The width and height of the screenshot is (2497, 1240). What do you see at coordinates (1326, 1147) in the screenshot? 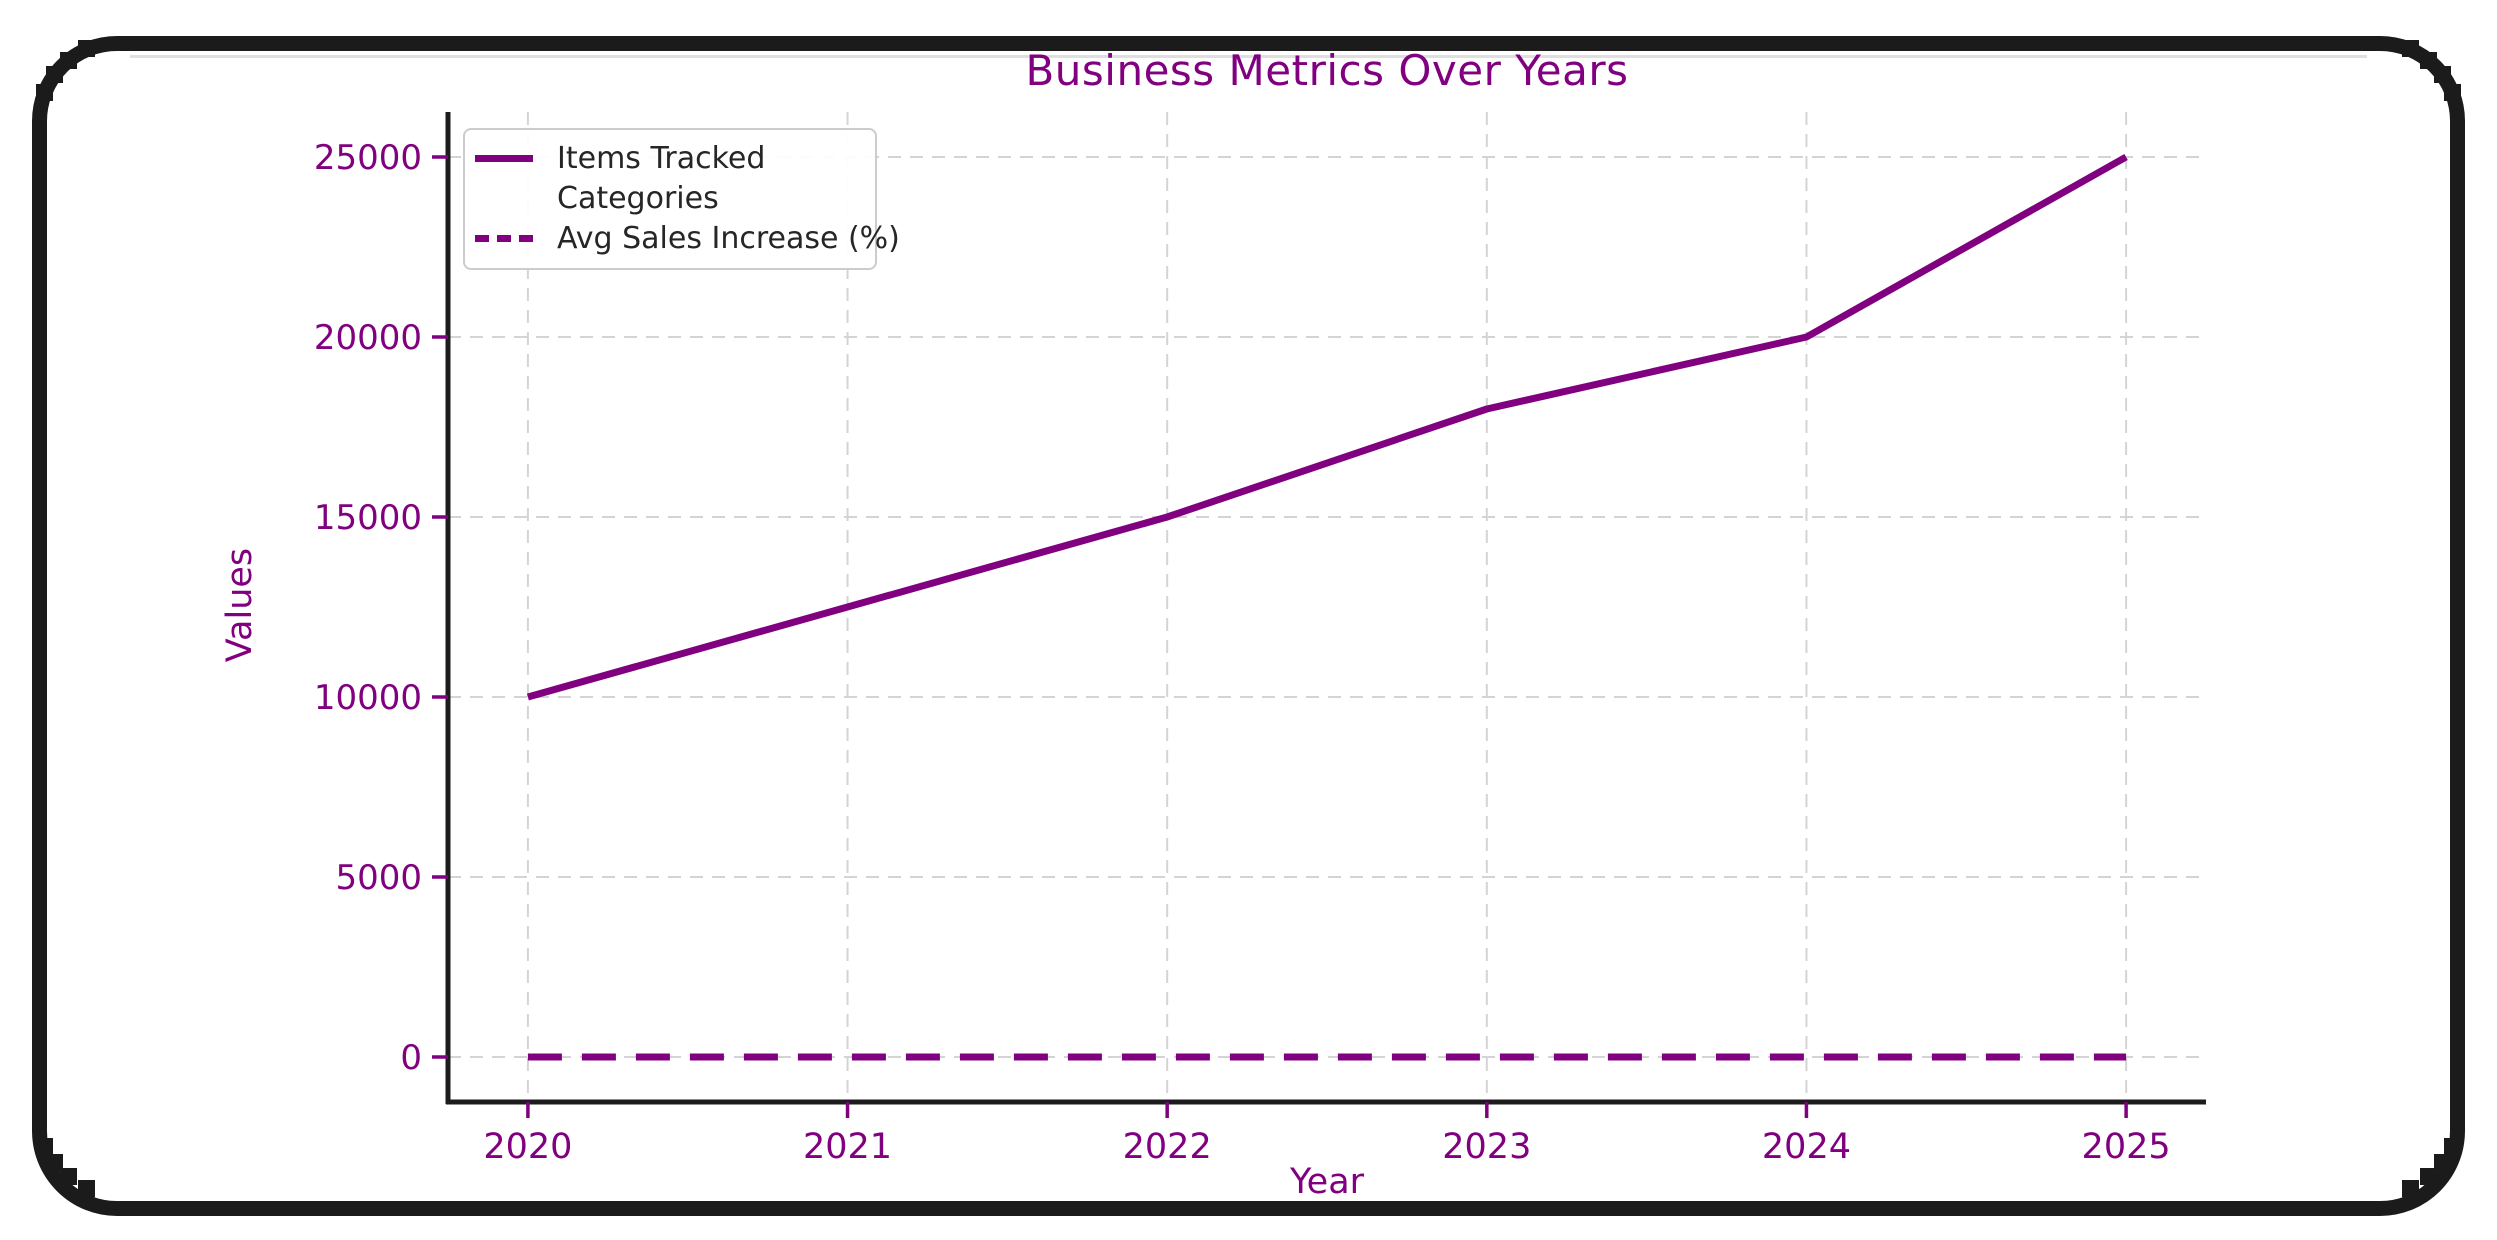
I see `x-tick-labels: 2020 2021 2022 2023 2024 2025` at bounding box center [1326, 1147].